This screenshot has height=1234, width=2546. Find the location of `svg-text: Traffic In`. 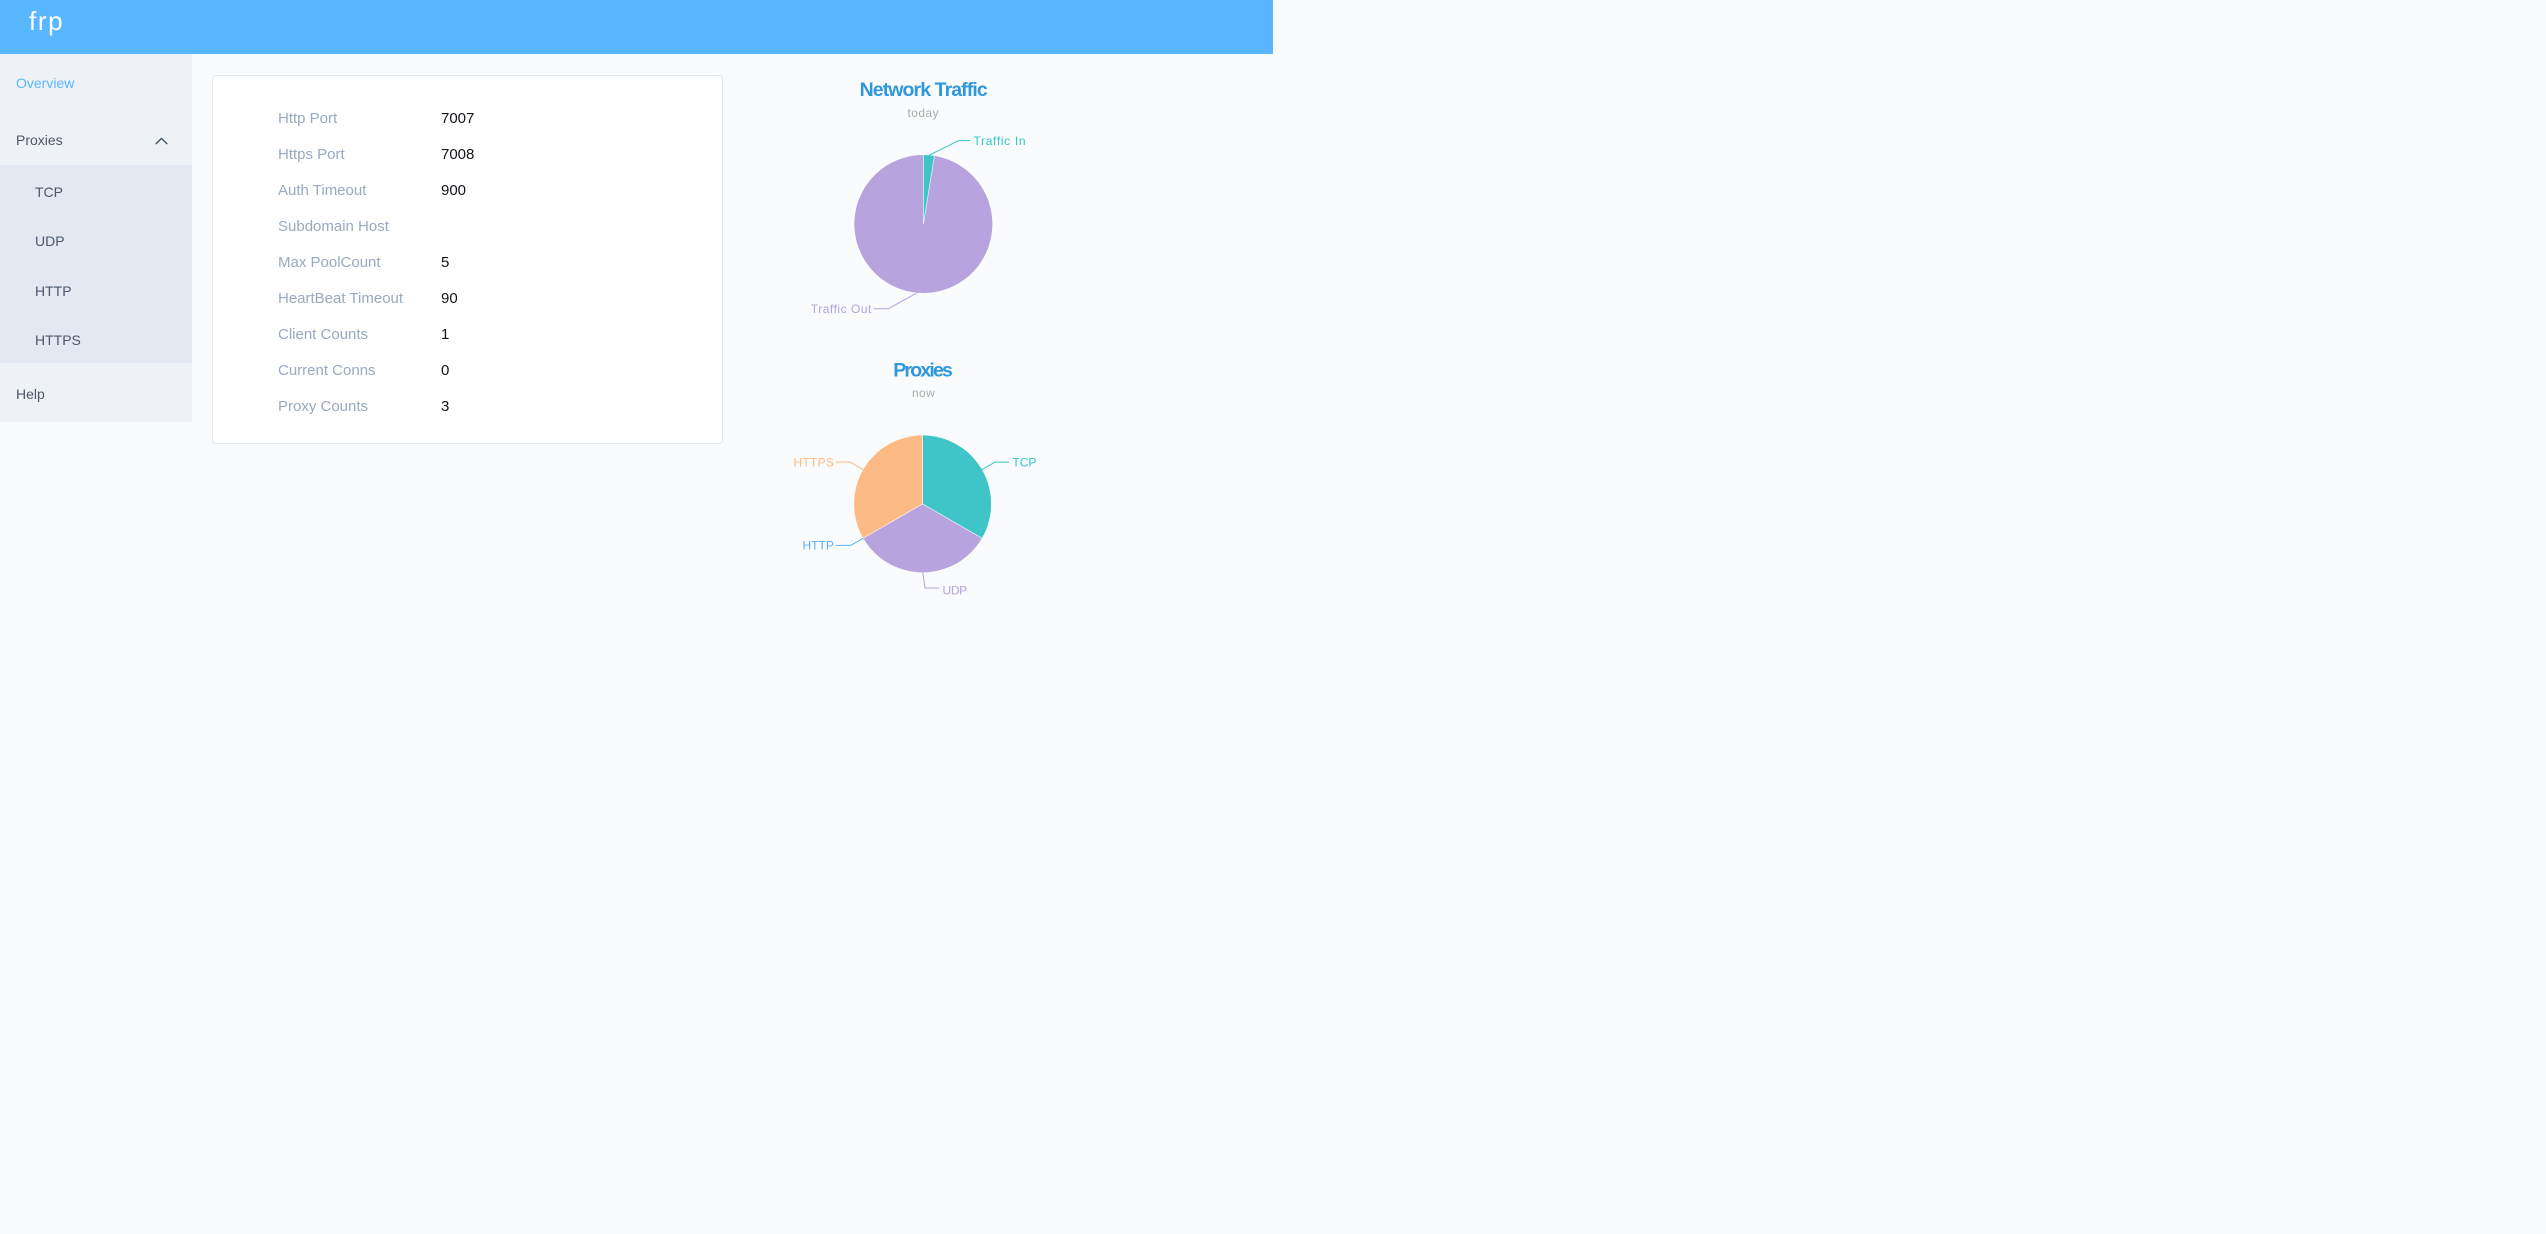

svg-text: Traffic In is located at coordinates (1000, 141).